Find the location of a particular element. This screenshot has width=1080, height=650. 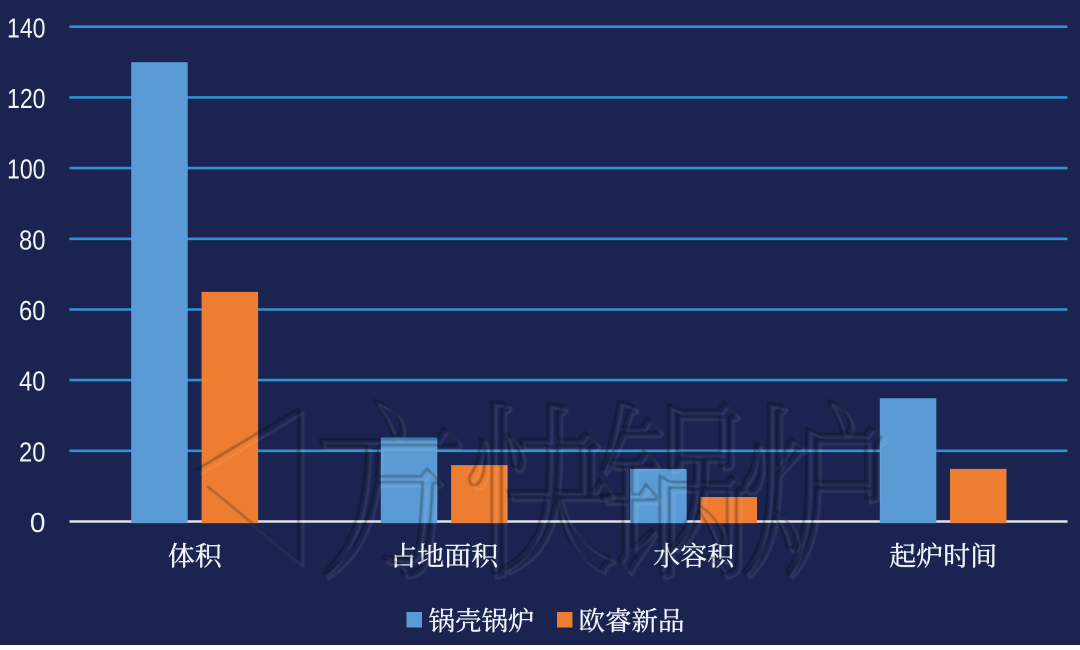

svg-text: 0 is located at coordinates (38, 522).